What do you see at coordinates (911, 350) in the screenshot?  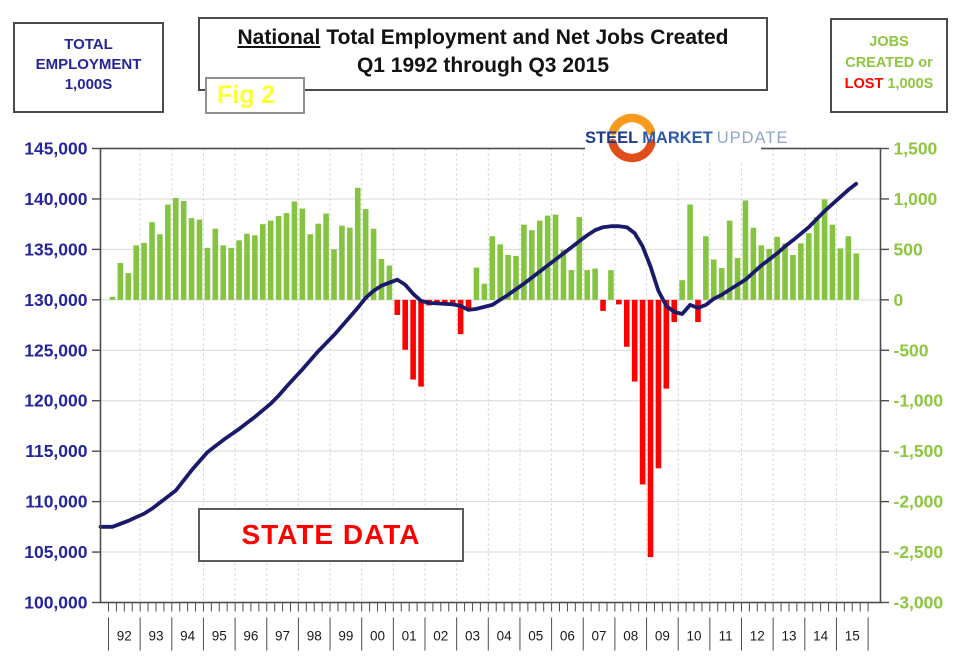 I see `right-axis-tick-label: -500` at bounding box center [911, 350].